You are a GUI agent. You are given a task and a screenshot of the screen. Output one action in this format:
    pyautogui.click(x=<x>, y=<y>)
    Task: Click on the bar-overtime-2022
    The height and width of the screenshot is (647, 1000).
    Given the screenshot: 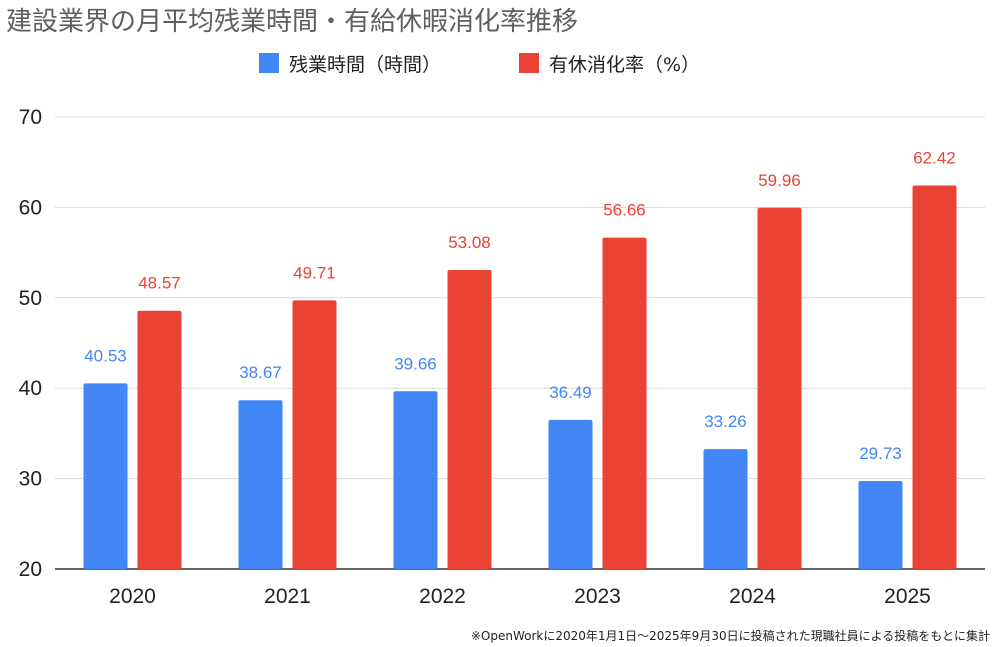 What is the action you would take?
    pyautogui.click(x=415, y=480)
    